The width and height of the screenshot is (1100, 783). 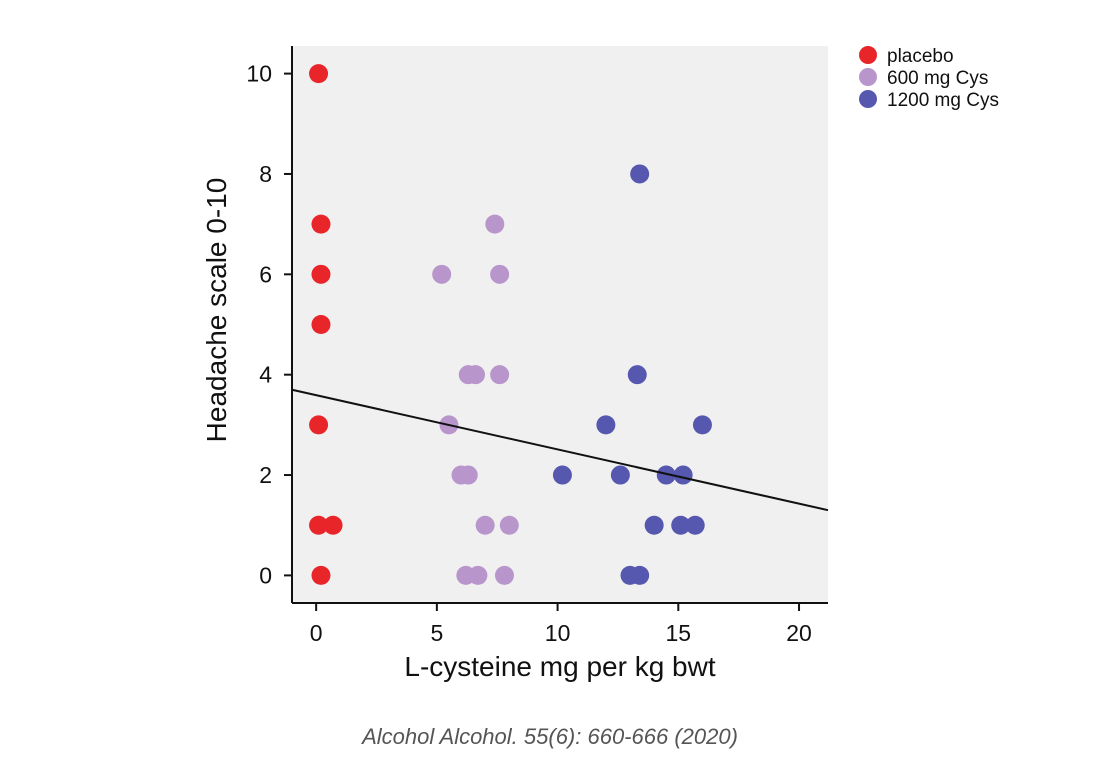 I want to click on legend-marker-placebo, so click(x=868, y=55).